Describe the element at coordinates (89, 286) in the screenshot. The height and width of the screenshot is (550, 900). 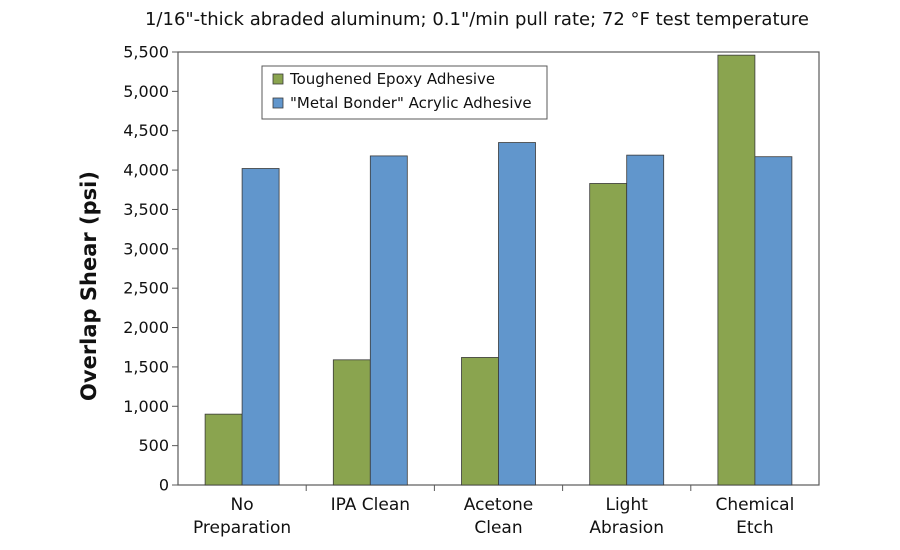
I see `y-axis-label: Overlap Shear (psi)` at that location.